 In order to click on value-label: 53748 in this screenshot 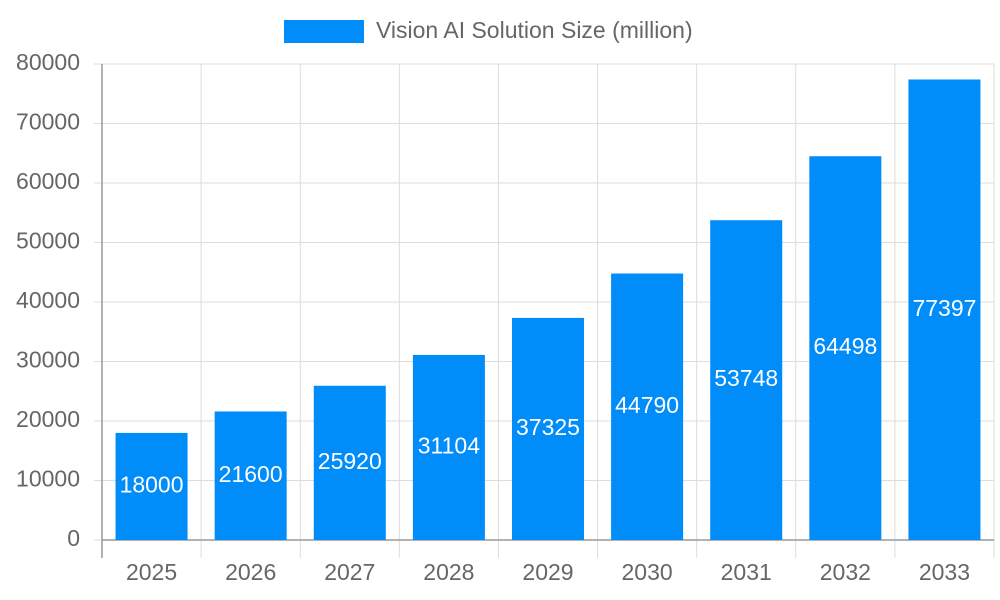, I will do `click(746, 378)`.